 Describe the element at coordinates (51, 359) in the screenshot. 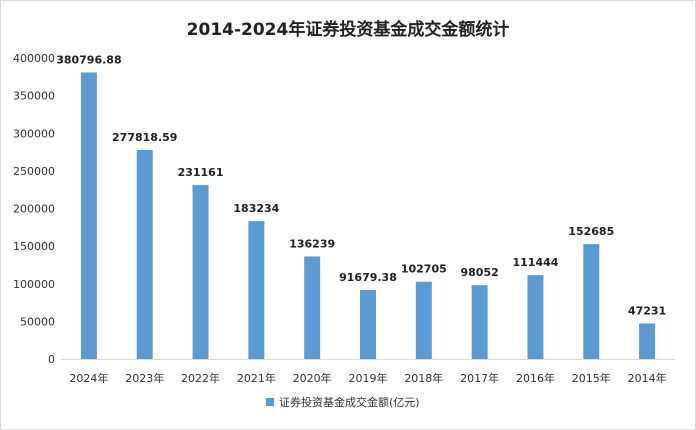

I see `y-tick-label: 0` at that location.